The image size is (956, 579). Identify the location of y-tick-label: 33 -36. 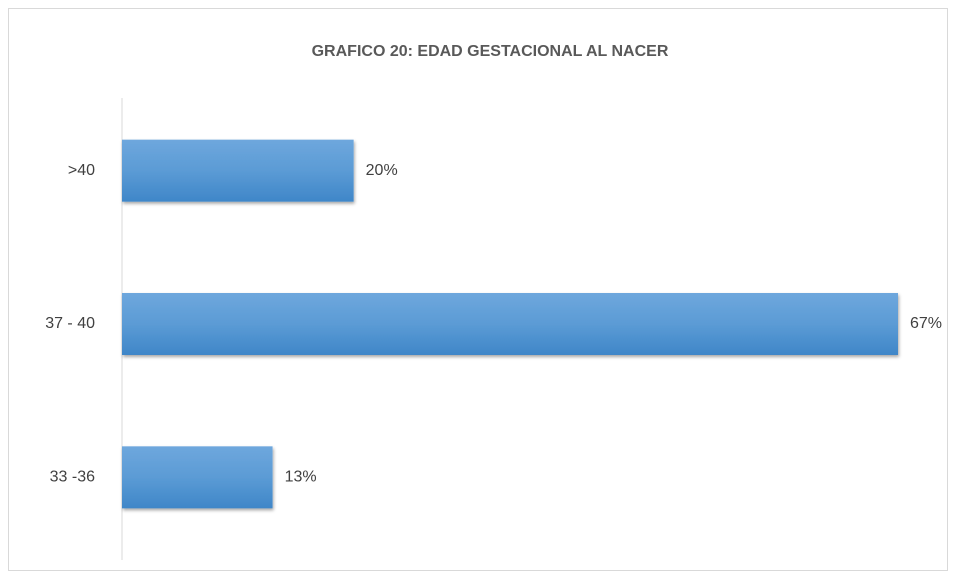
(72, 477).